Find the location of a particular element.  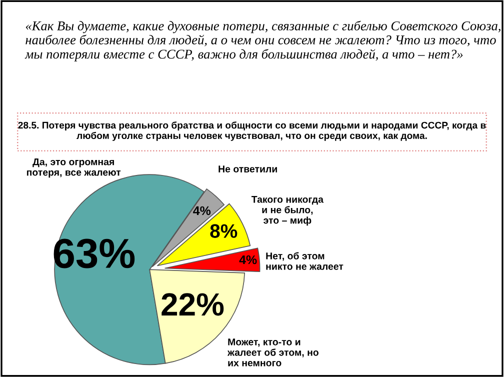

chart-title: «Как Вы думаете, какие духовные потери, связанные с гибелью Советского Союза, наиболее болезненны для людей, а о чем они совсем не жалеют? Что из того, что мы потеряли вместе с СССР, важно для большинства людей, а что – нет?» is located at coordinates (262, 41).